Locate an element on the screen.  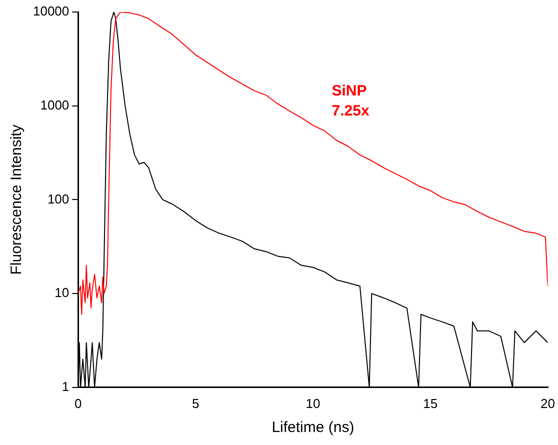
y-tick-label: 1000 is located at coordinates (55, 104).